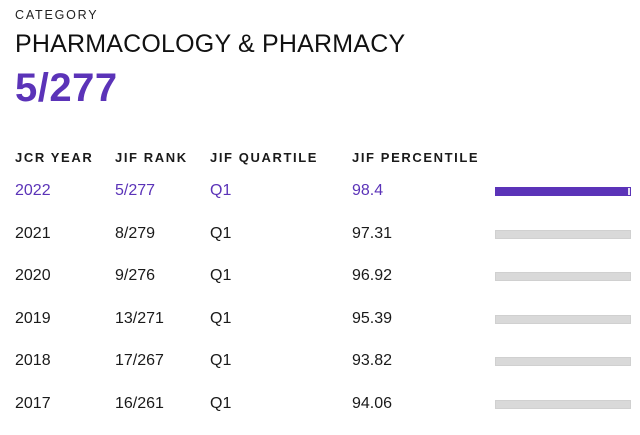 Image resolution: width=640 pixels, height=435 pixels. I want to click on rank-cell: 9/276, so click(135, 275).